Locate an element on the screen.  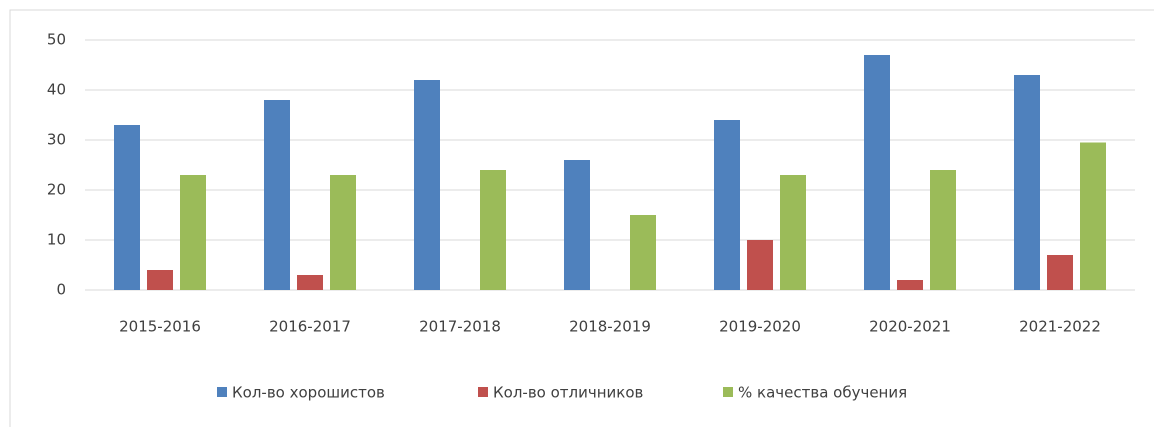
x-tick-label: 2017-2018 is located at coordinates (460, 327).